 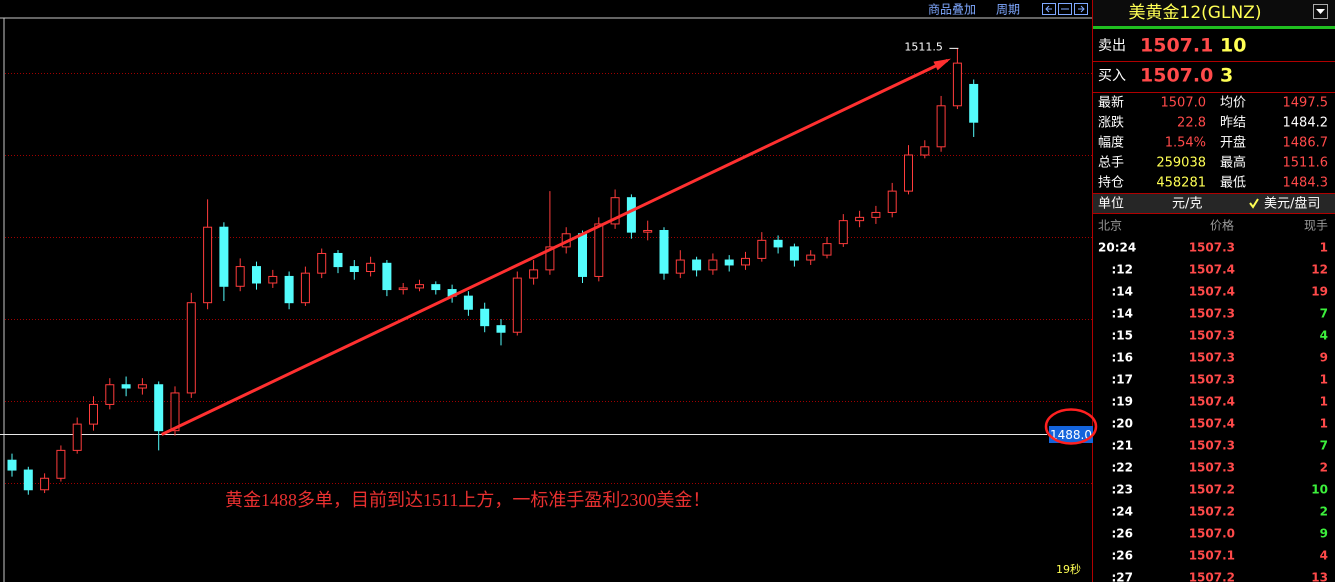 I want to click on tick-volume: 13, so click(x=1319, y=576).